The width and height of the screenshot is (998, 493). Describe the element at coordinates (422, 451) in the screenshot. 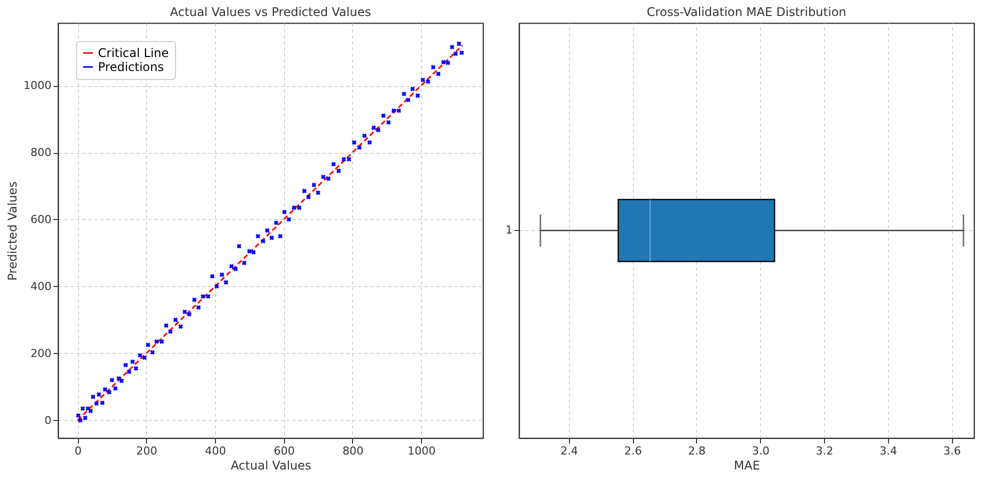

I see `x-tick-label: 1000` at that location.